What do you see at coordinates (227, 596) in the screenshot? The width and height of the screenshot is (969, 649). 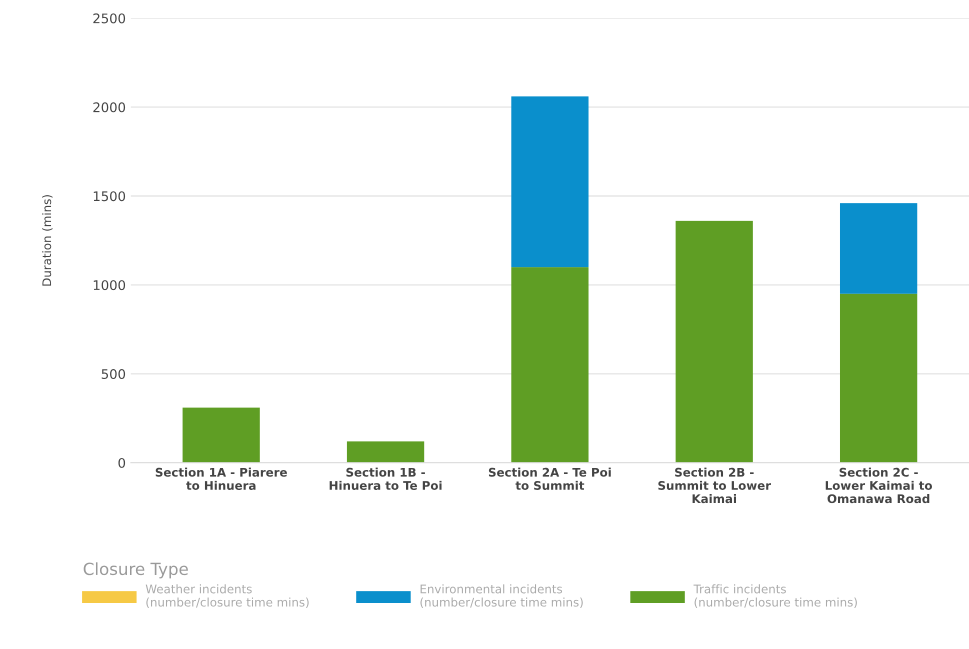 I see `legend-label: Weather incidents (number/closure time mins)` at bounding box center [227, 596].